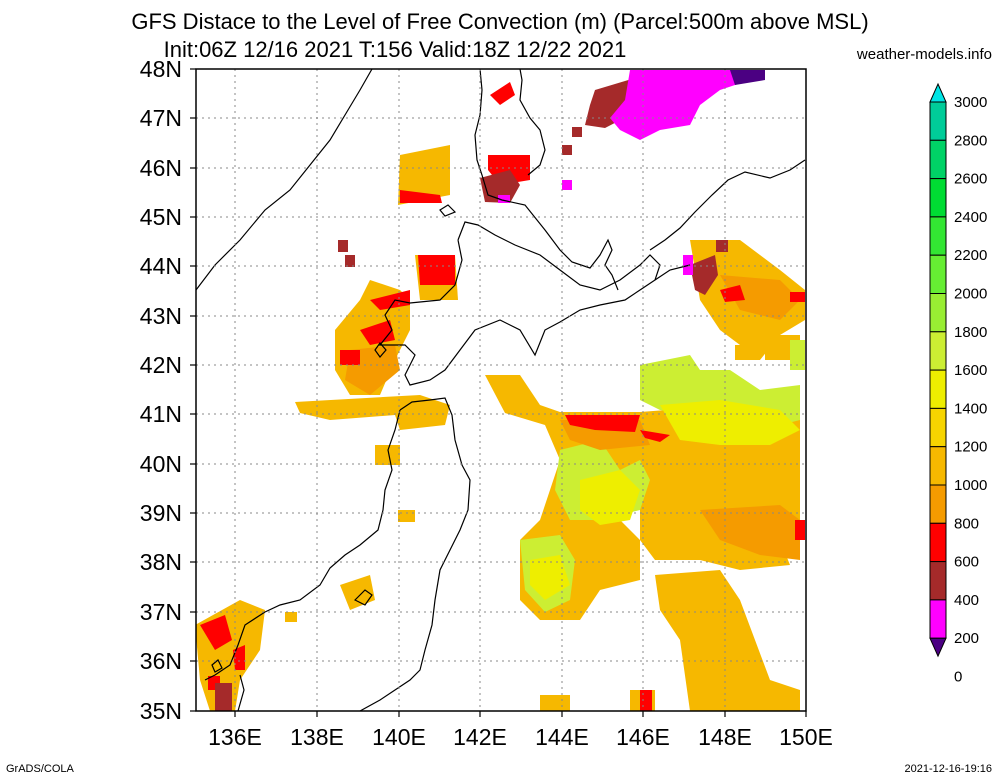 This screenshot has width=1000, height=779. Describe the element at coordinates (161, 266) in the screenshot. I see `lat-label: 44N` at that location.